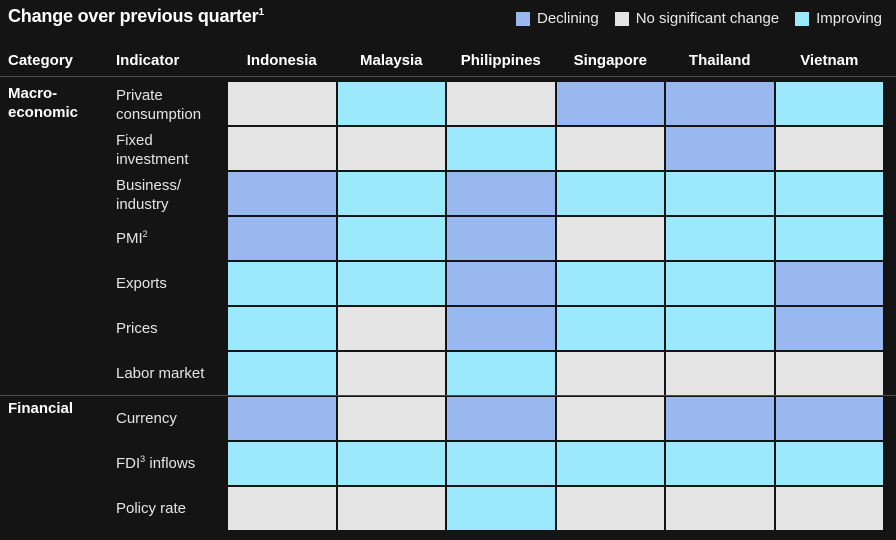  I want to click on category-label: Financial, so click(41, 408).